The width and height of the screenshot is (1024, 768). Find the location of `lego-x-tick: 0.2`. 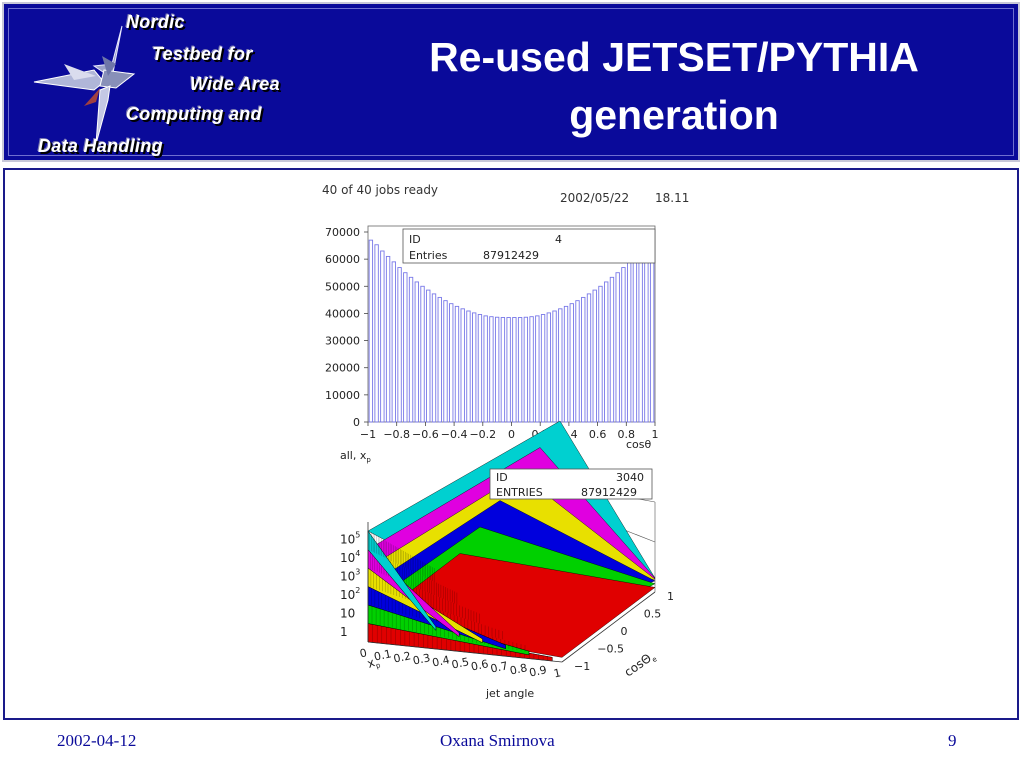

lego-x-tick: 0.2 is located at coordinates (402, 657).